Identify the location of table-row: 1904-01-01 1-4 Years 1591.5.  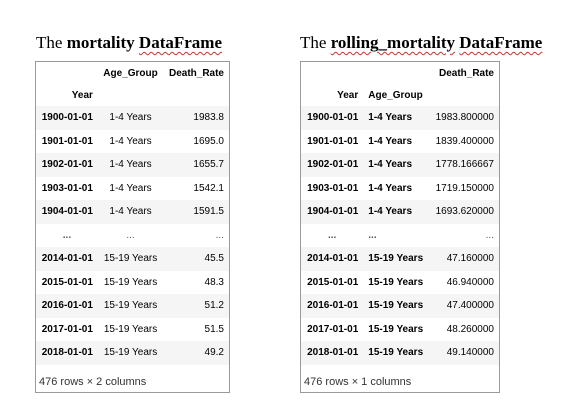
(132, 212).